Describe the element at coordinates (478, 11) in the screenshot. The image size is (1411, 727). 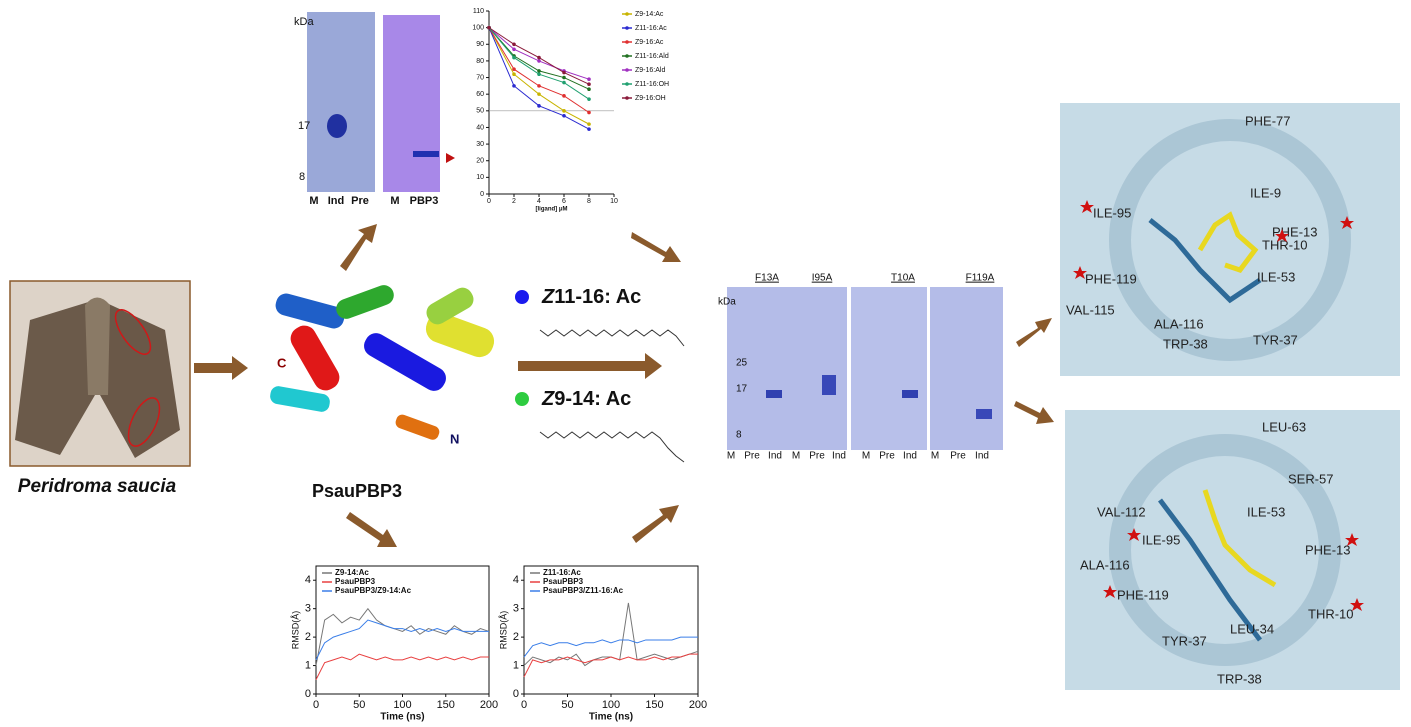
I see `y-tick-label: 110` at that location.